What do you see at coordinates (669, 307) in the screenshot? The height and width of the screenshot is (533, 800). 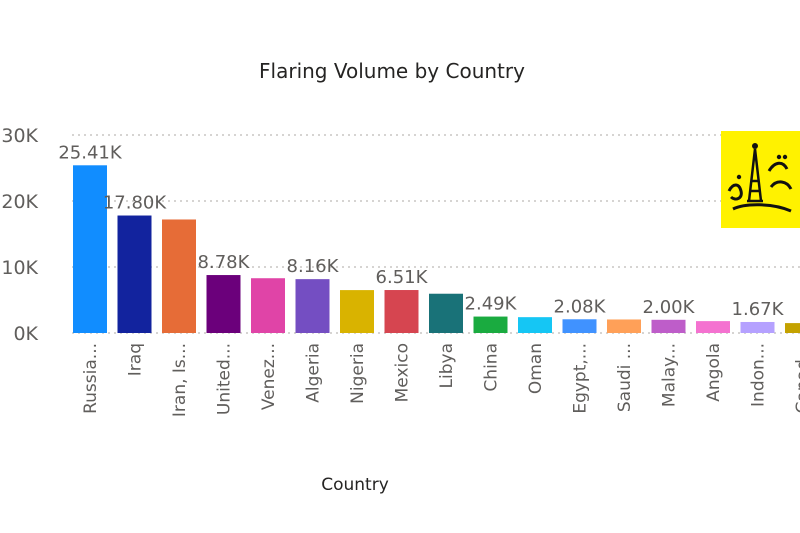 I see `data-label: 2.00K` at bounding box center [669, 307].